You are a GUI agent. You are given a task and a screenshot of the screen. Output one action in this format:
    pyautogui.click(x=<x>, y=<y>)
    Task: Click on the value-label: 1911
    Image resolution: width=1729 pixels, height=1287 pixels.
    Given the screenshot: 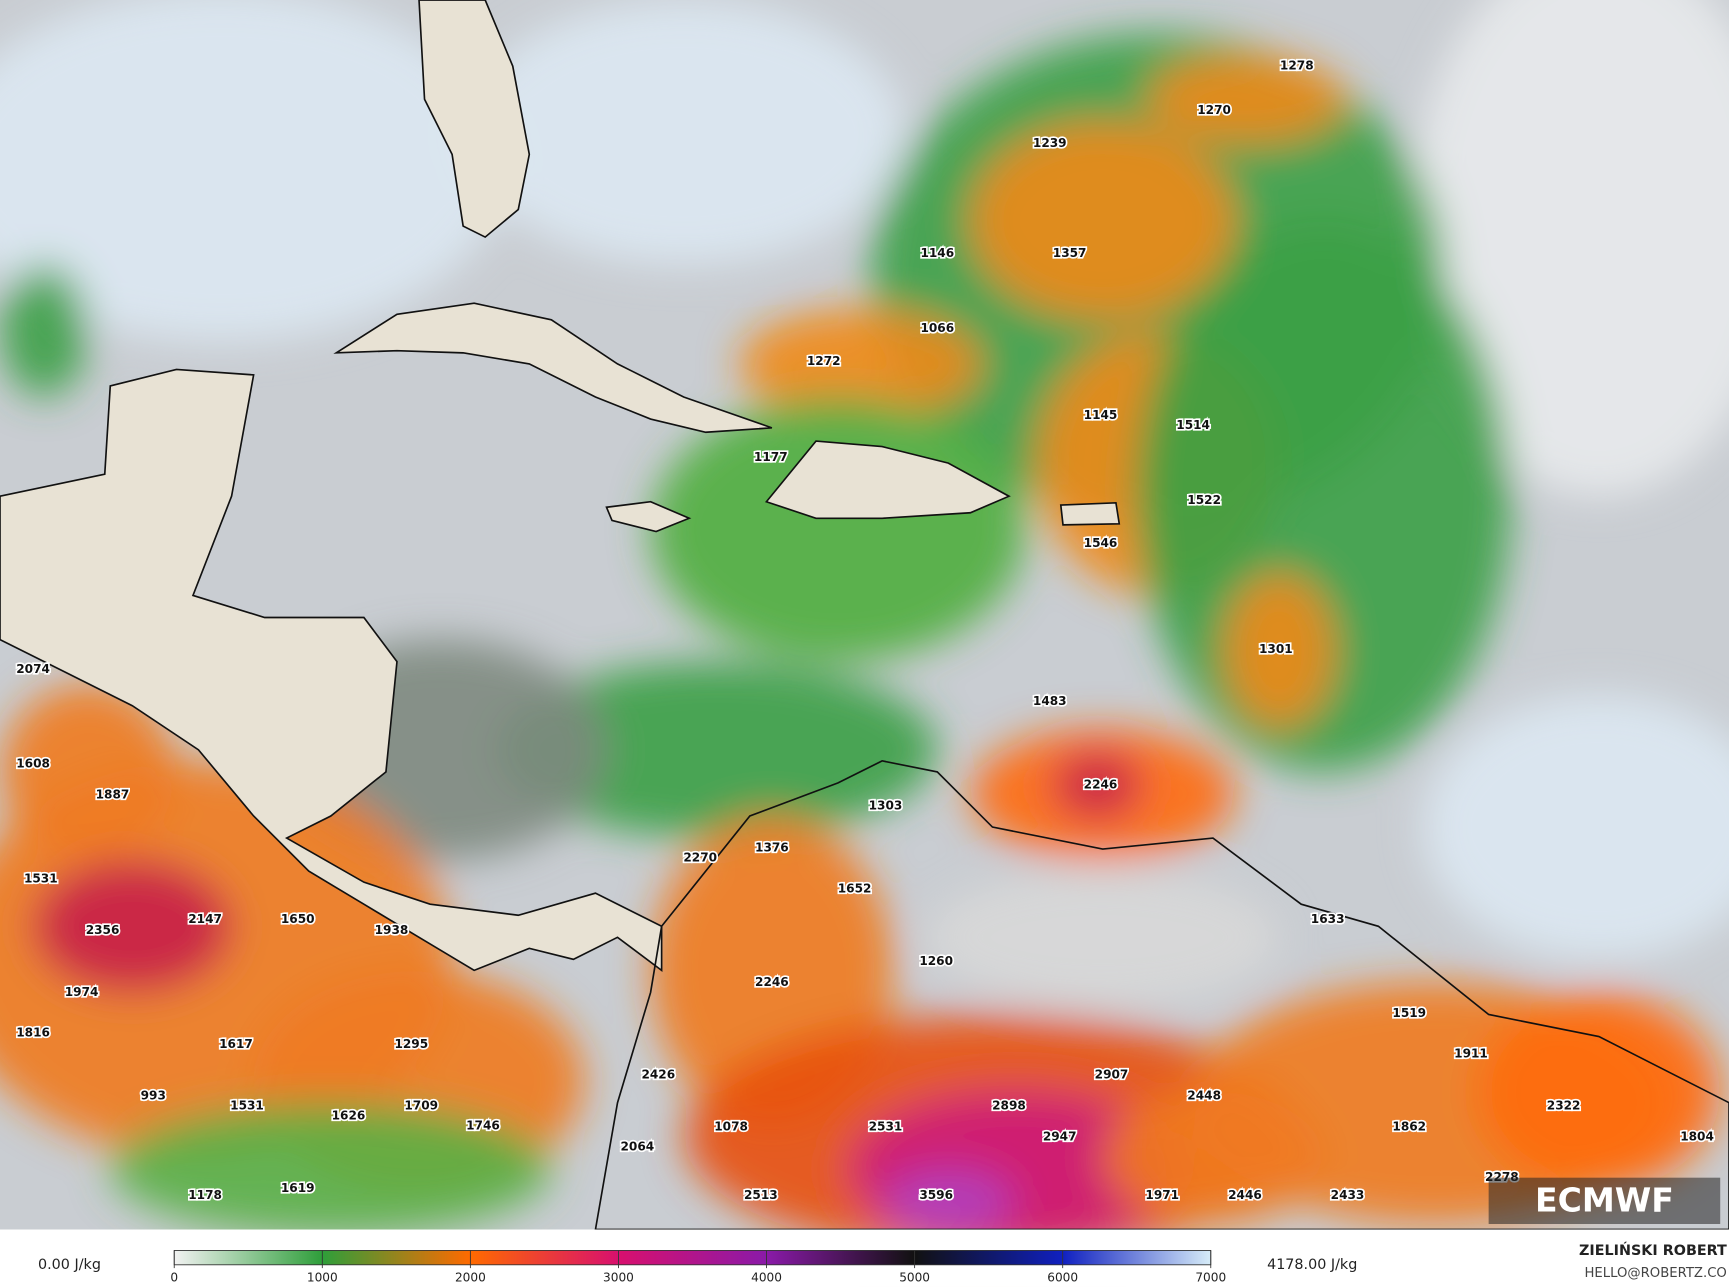 What is the action you would take?
    pyautogui.click(x=1471, y=1054)
    